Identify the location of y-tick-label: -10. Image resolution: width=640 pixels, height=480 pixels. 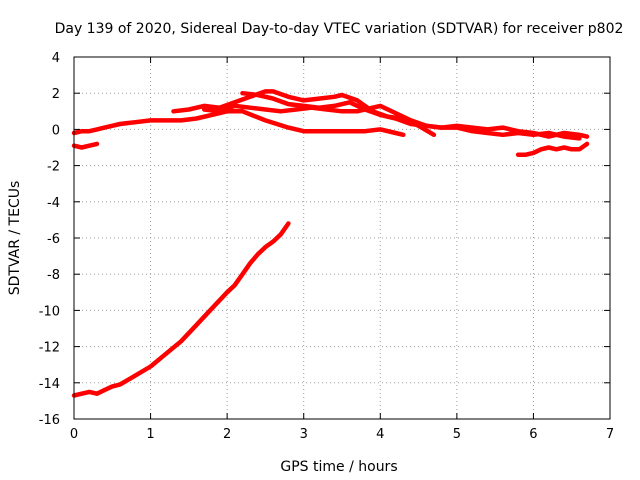
(49, 311).